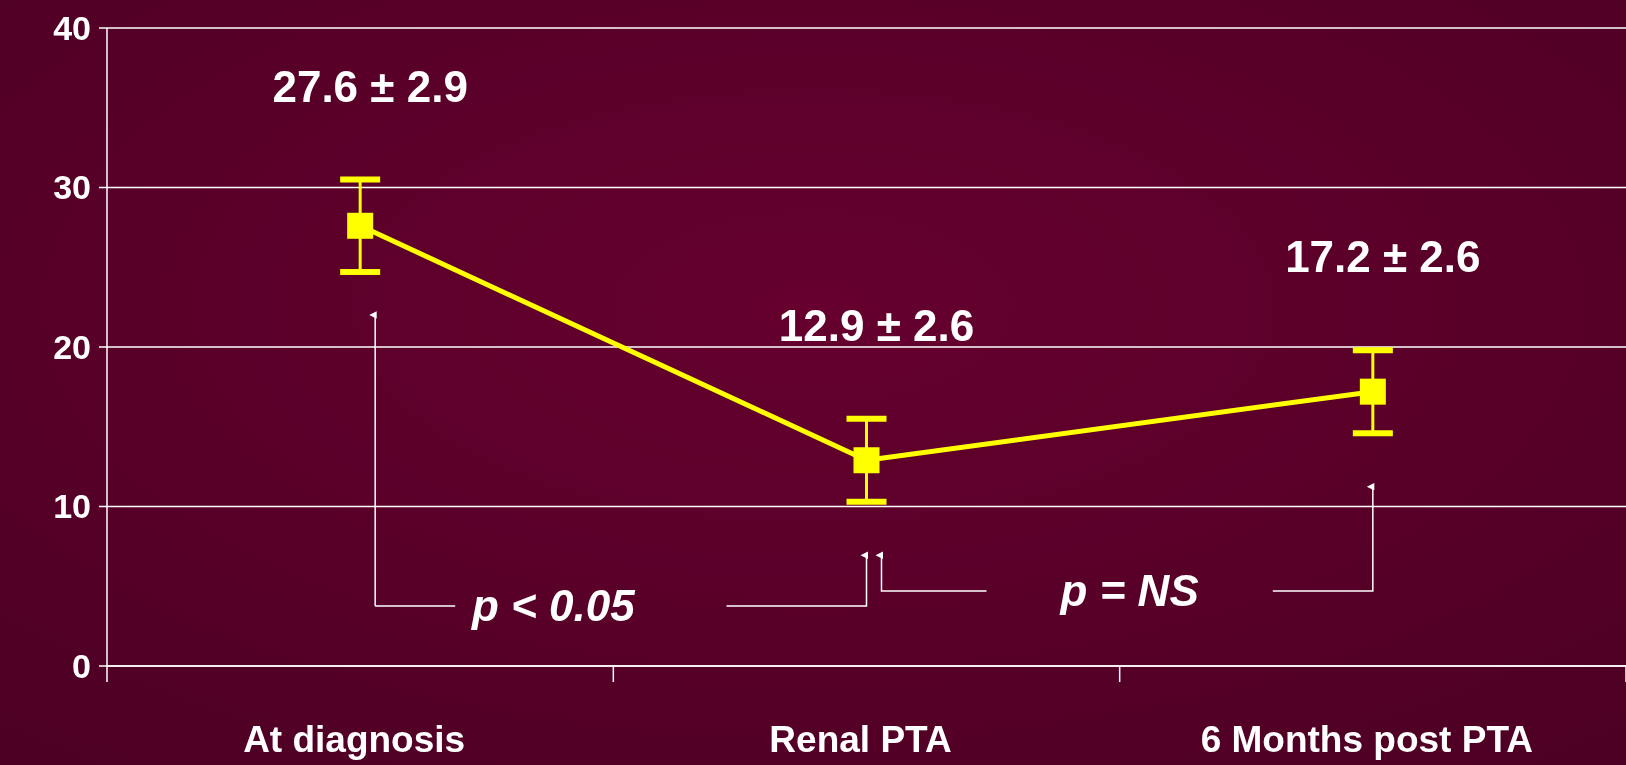 Image resolution: width=1626 pixels, height=765 pixels. I want to click on x-tick-label: Renal PTA, so click(860, 739).